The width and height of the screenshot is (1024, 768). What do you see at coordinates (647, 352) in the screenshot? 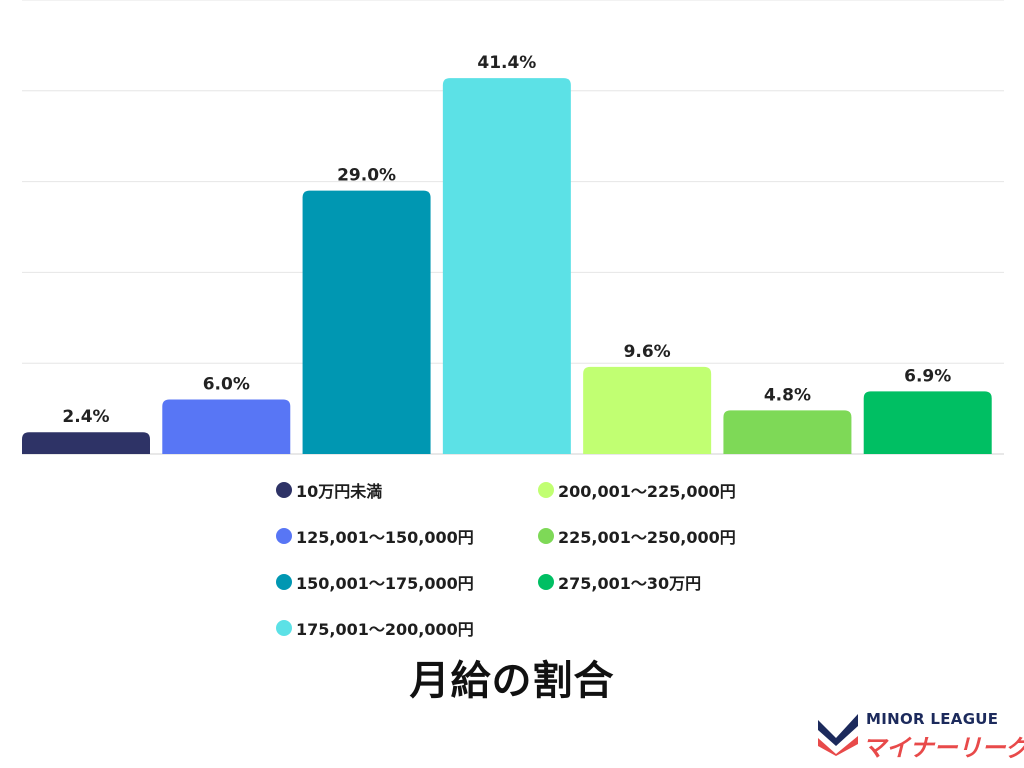
I see `bar-value-label: 9.6%` at bounding box center [647, 352].